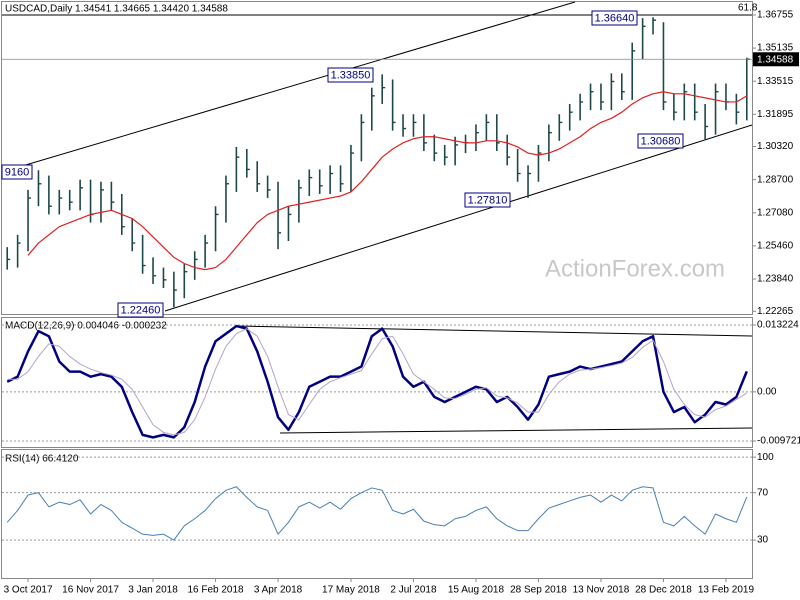 This screenshot has width=800, height=600. I want to click on y-tick-label: 1.27080, so click(775, 212).